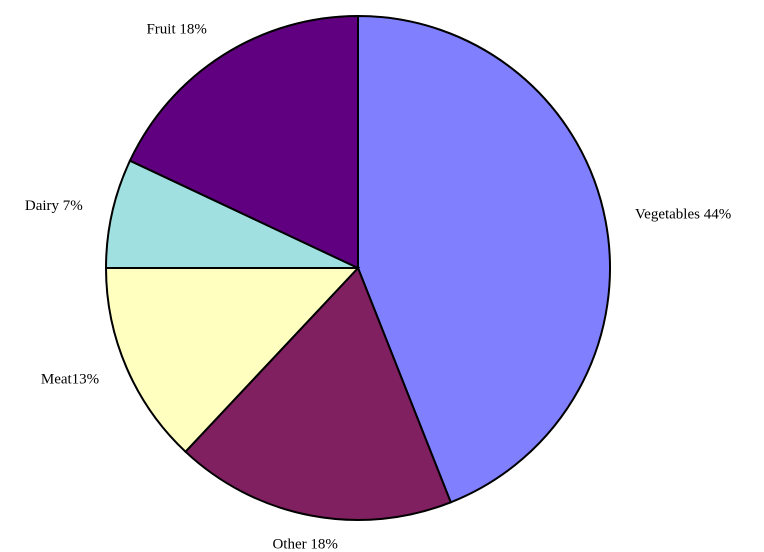 The width and height of the screenshot is (764, 552). What do you see at coordinates (304, 544) in the screenshot?
I see `slice-label: Other 18%` at bounding box center [304, 544].